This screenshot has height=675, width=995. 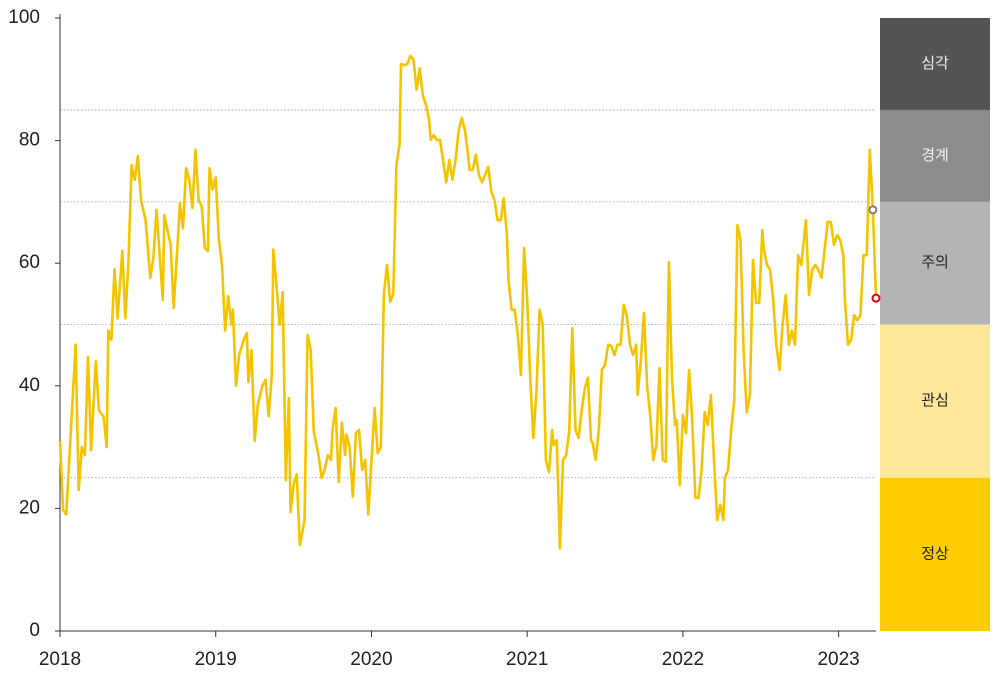 I want to click on band-label: 심각, so click(x=935, y=63).